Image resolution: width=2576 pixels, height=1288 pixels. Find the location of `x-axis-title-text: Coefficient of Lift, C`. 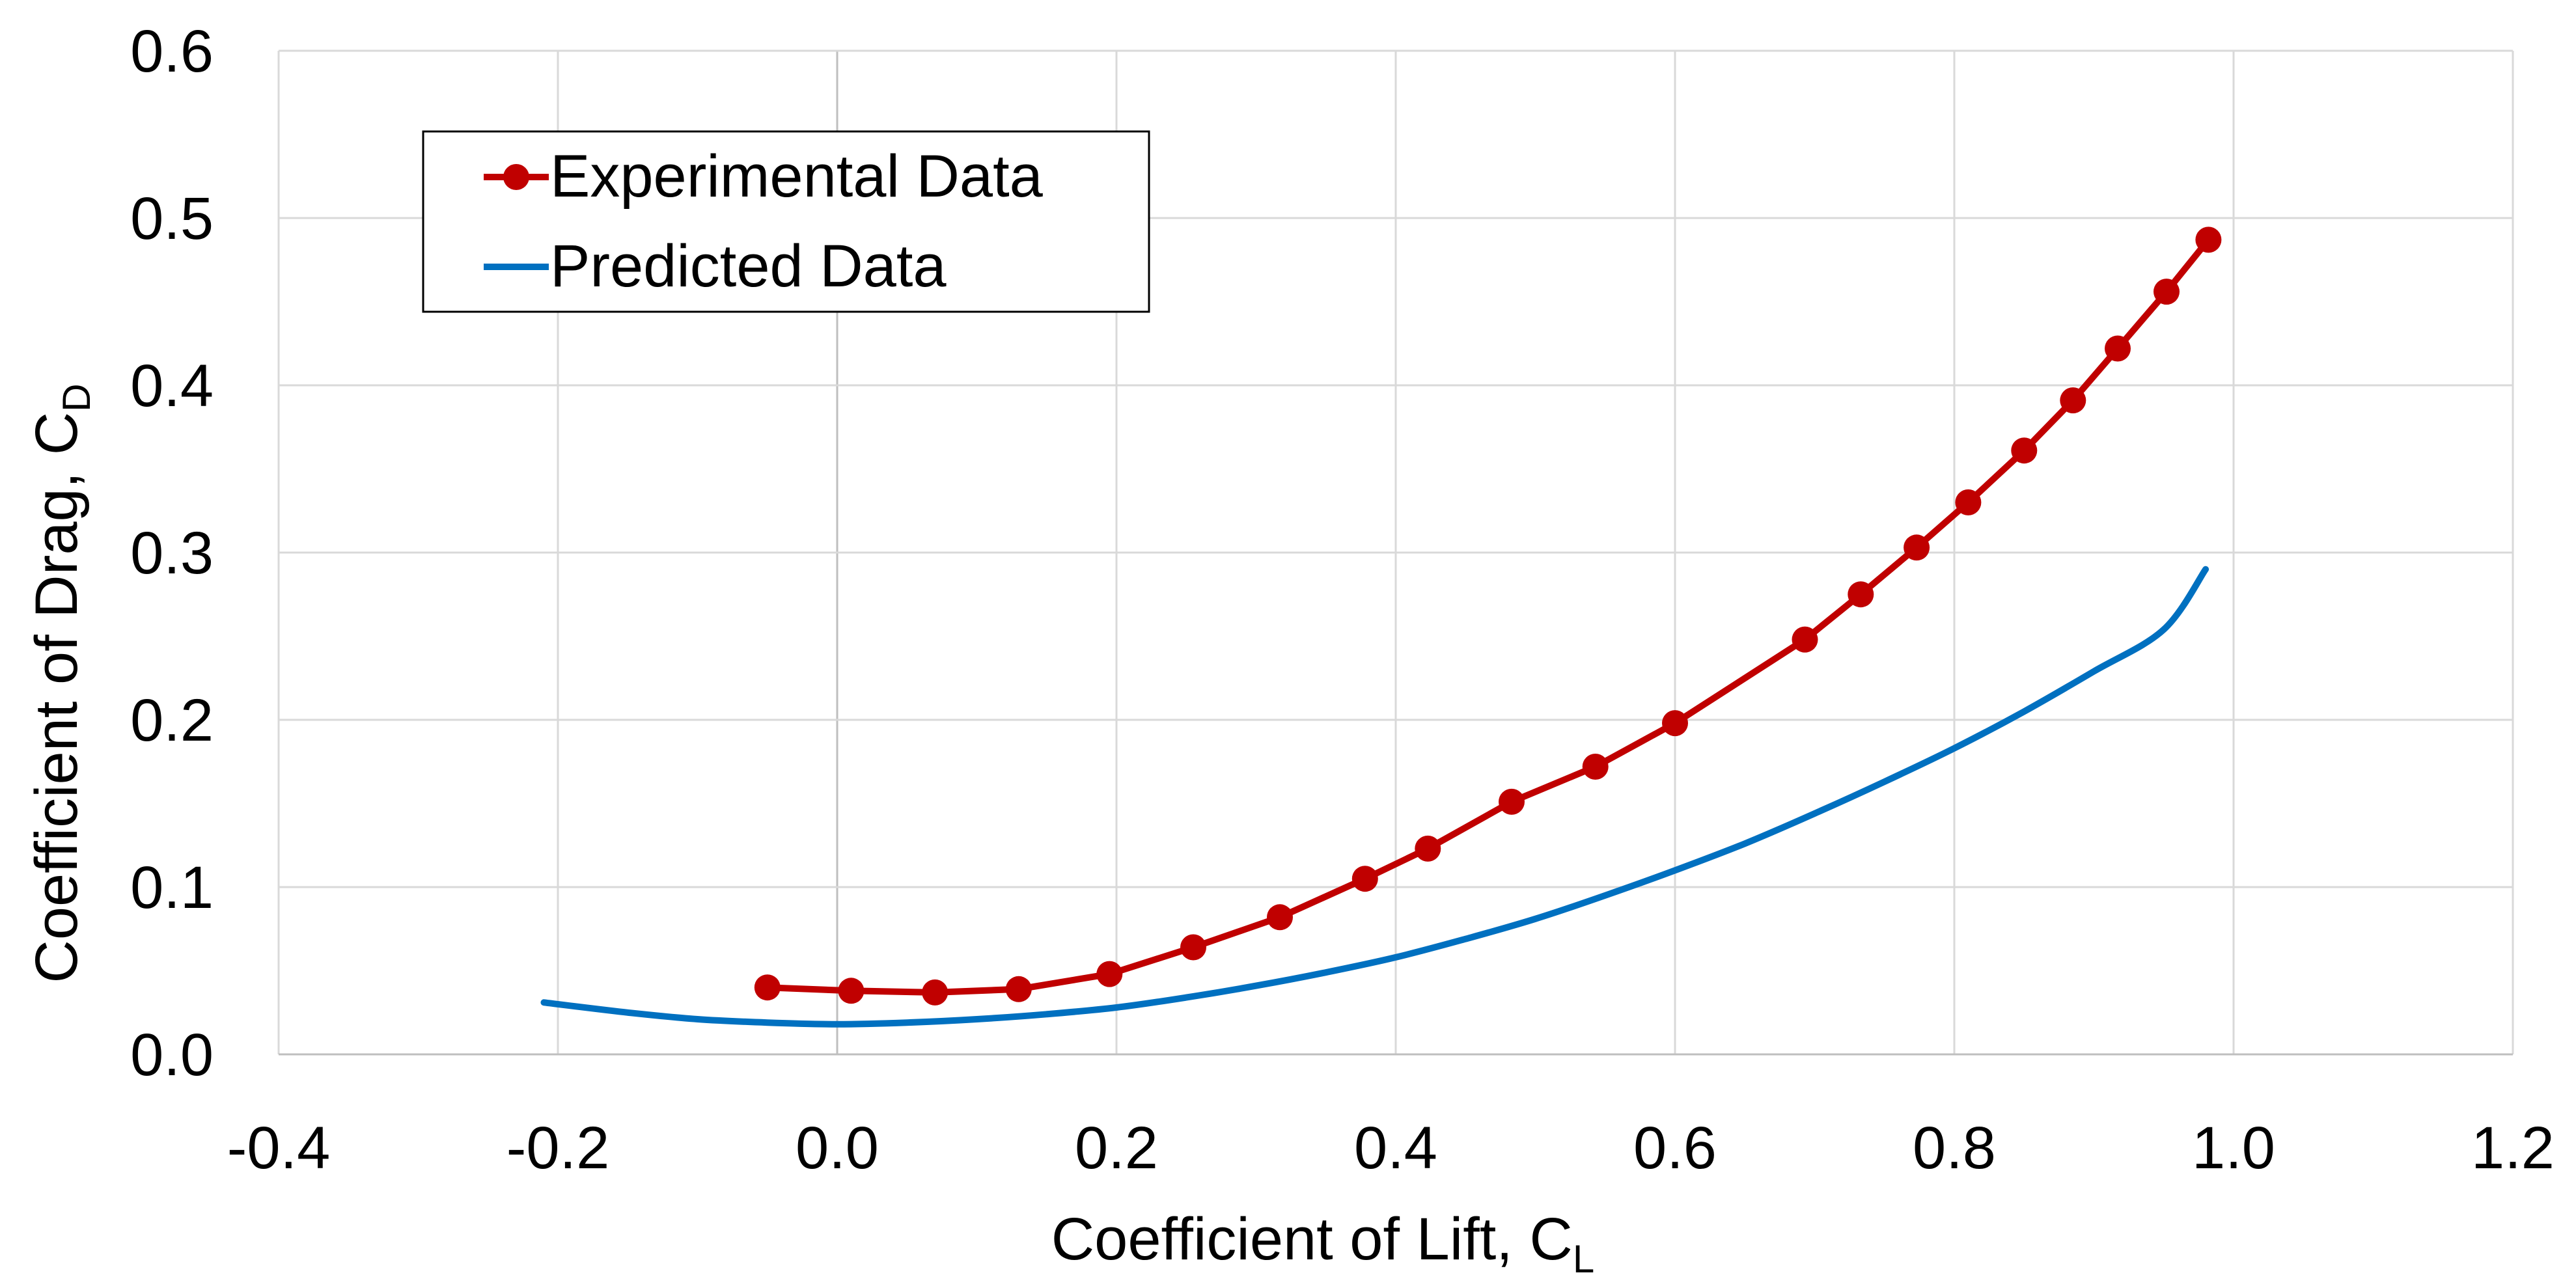

x-axis-title-text: Coefficient of Lift, C is located at coordinates (1312, 1239).